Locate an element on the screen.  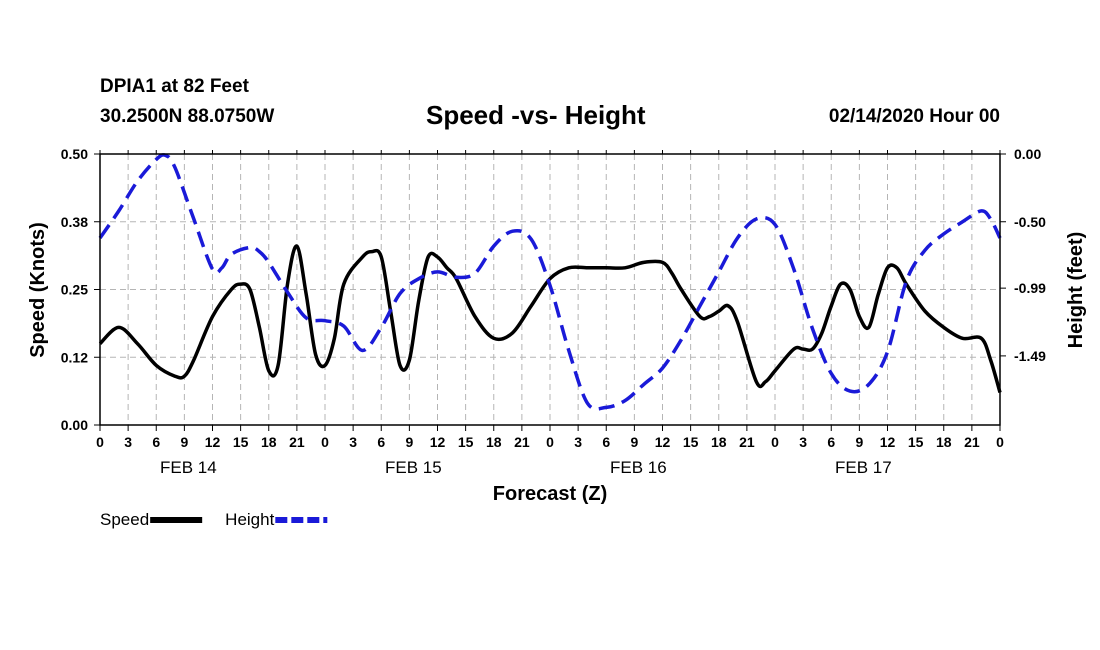
day-label: FEB 14 is located at coordinates (188, 467).